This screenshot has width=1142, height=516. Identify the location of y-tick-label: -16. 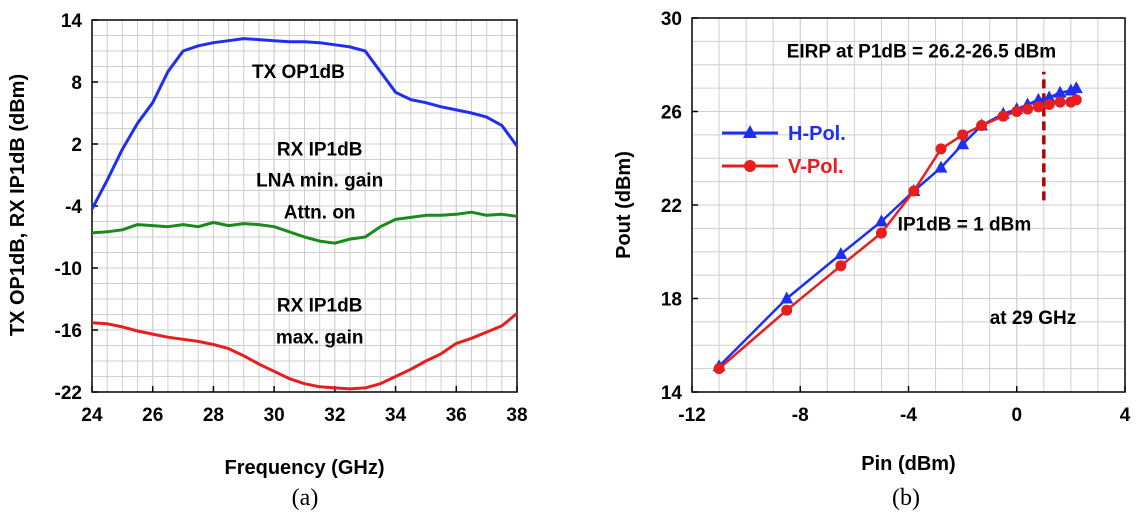
(68, 331).